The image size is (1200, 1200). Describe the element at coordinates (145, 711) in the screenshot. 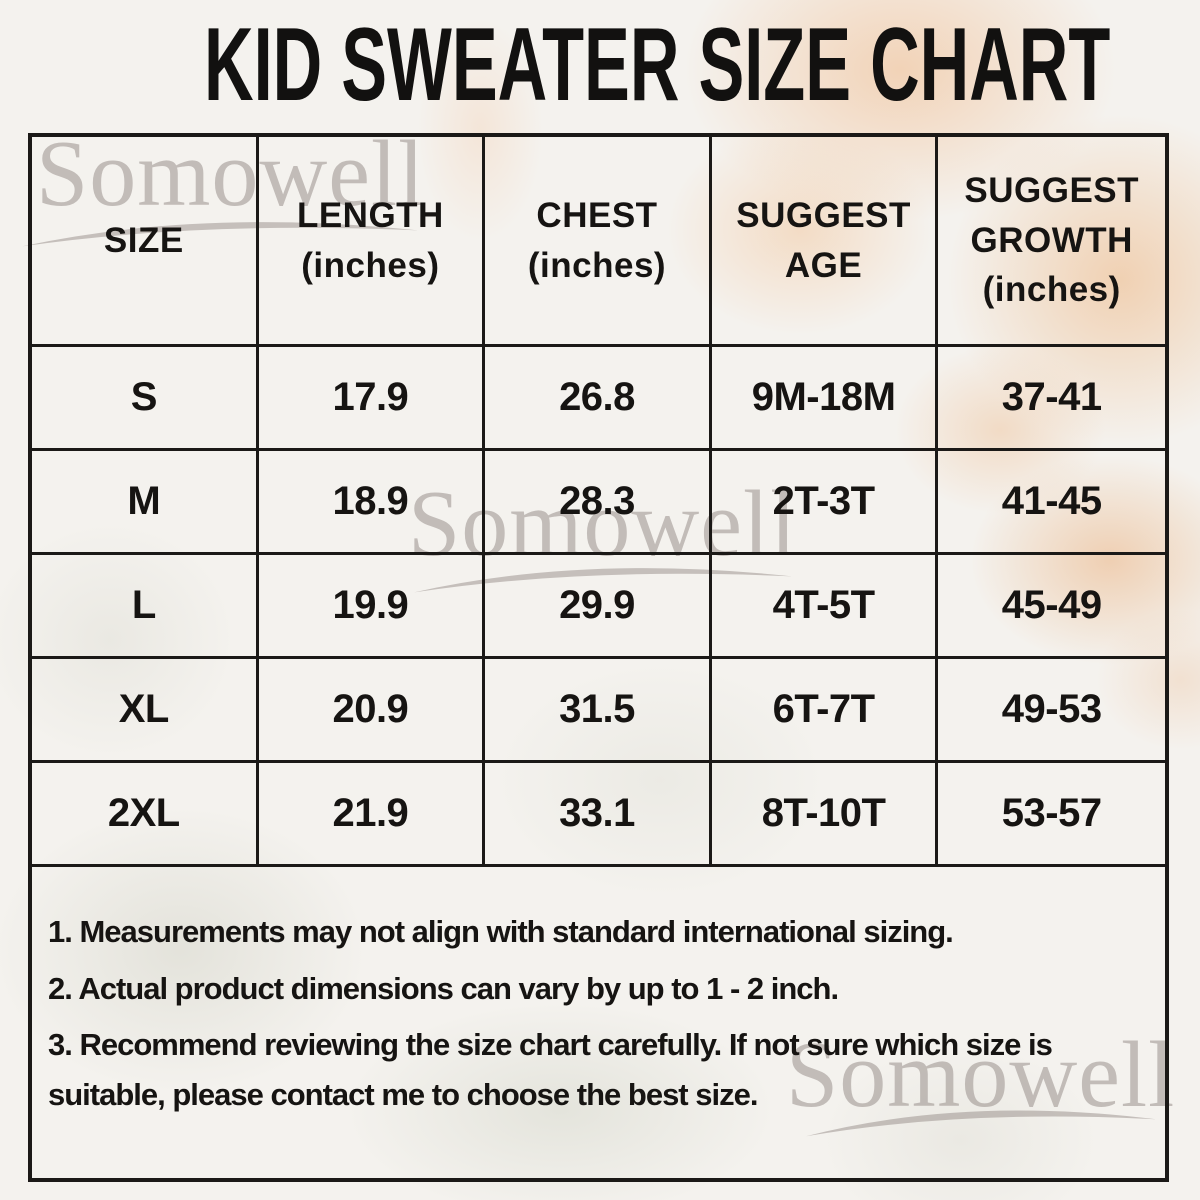

I see `cell-size: XL` at that location.